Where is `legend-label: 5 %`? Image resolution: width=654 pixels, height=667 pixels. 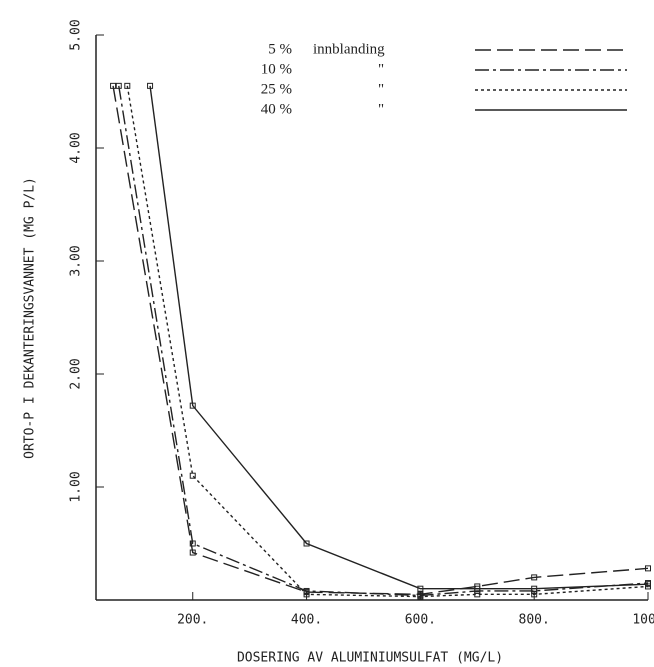 legend-label: 5 % is located at coordinates (280, 49).